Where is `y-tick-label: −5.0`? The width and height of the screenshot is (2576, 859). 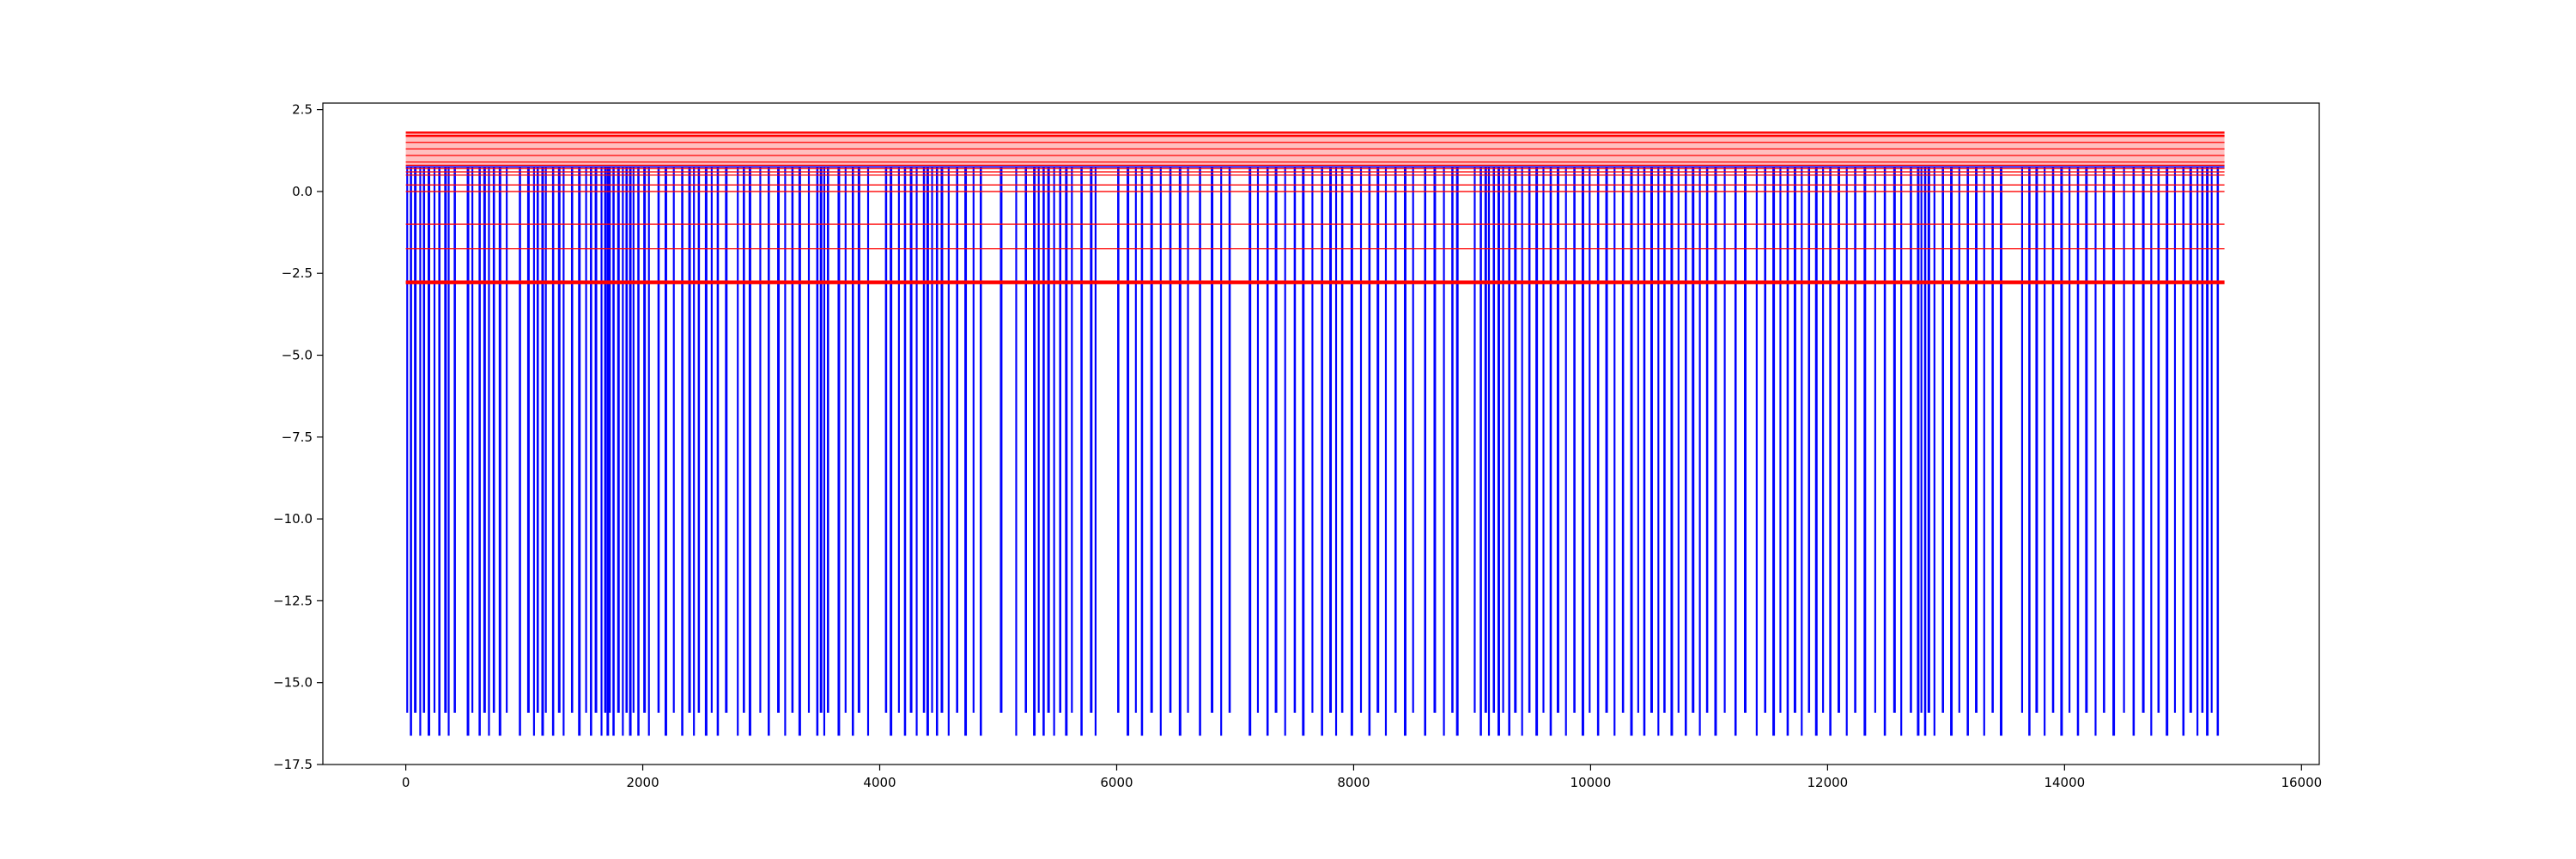 y-tick-label: −5.0 is located at coordinates (297, 356).